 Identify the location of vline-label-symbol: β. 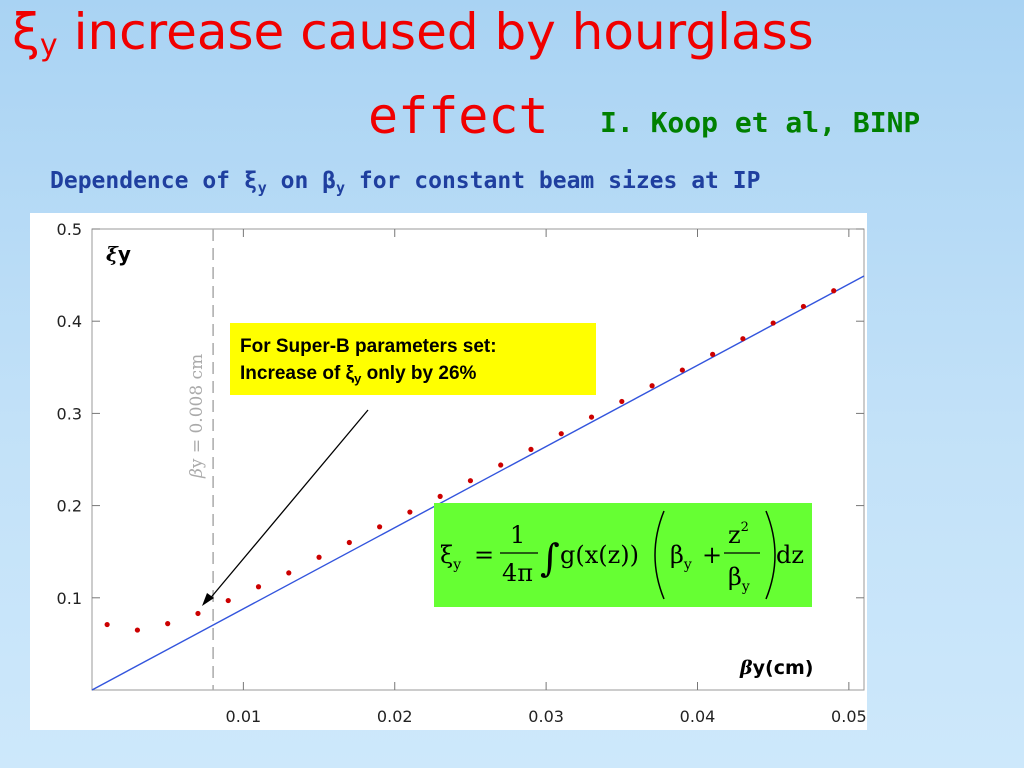
(197, 473).